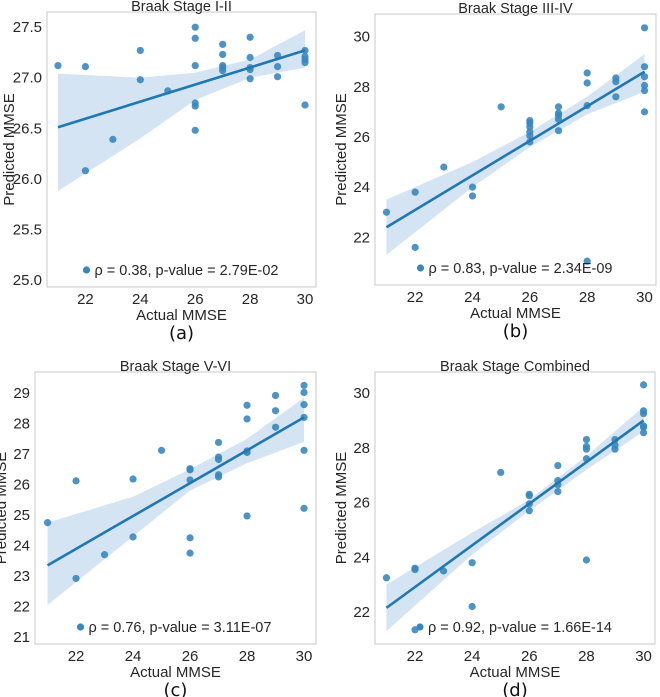  Describe the element at coordinates (21, 393) in the screenshot. I see `y-tick-label: 29` at that location.